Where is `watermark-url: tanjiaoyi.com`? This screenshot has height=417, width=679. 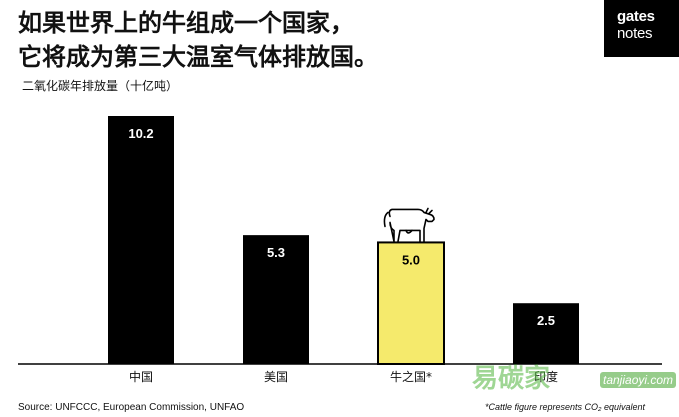 watermark-url: tanjiaoyi.com is located at coordinates (638, 380).